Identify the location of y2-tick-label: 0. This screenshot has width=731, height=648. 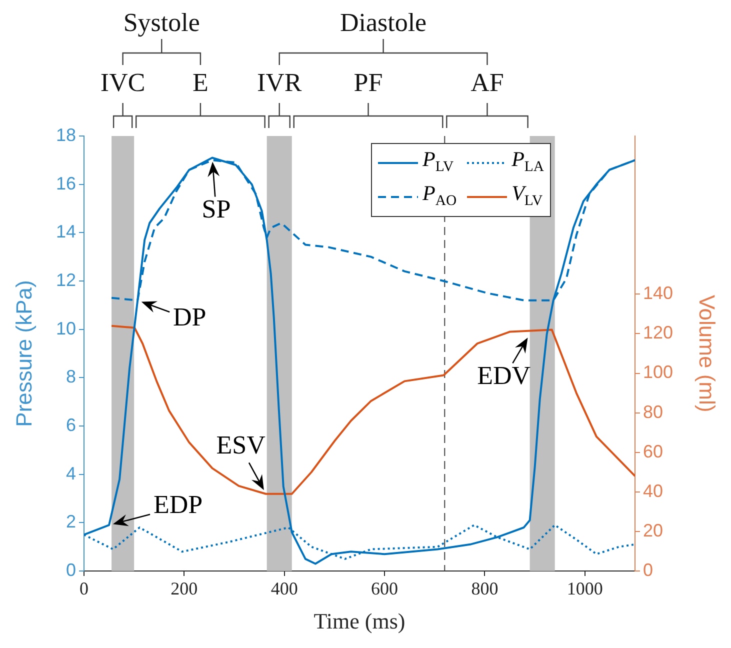
(648, 570).